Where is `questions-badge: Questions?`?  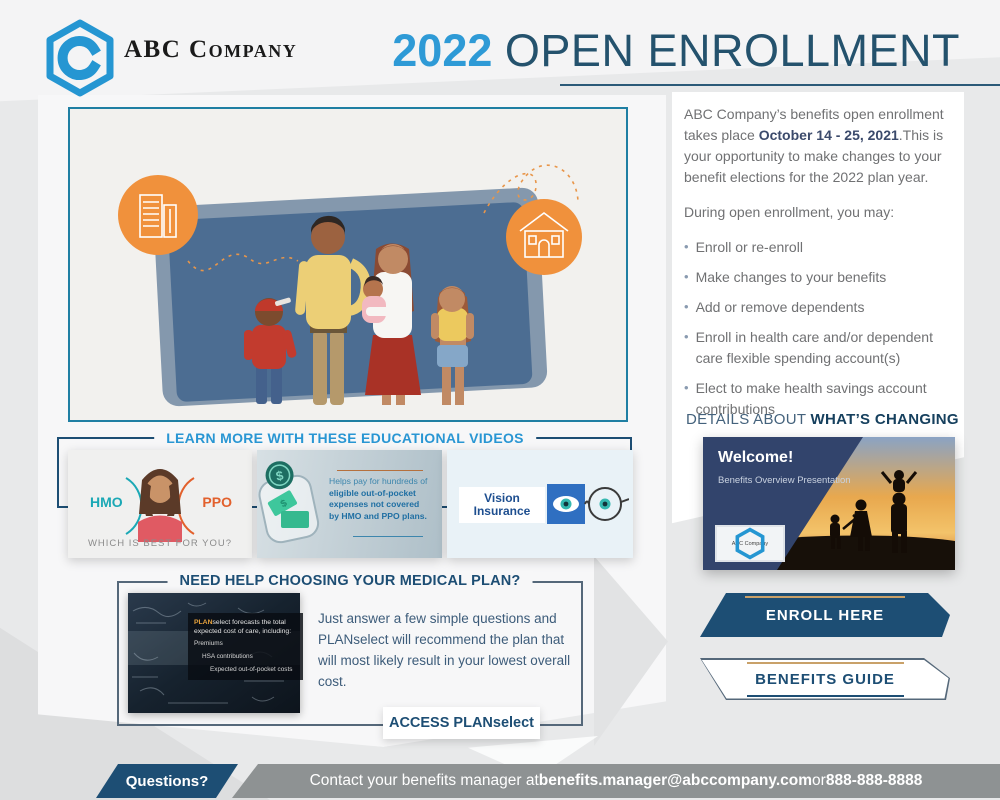 questions-badge: Questions? is located at coordinates (167, 781).